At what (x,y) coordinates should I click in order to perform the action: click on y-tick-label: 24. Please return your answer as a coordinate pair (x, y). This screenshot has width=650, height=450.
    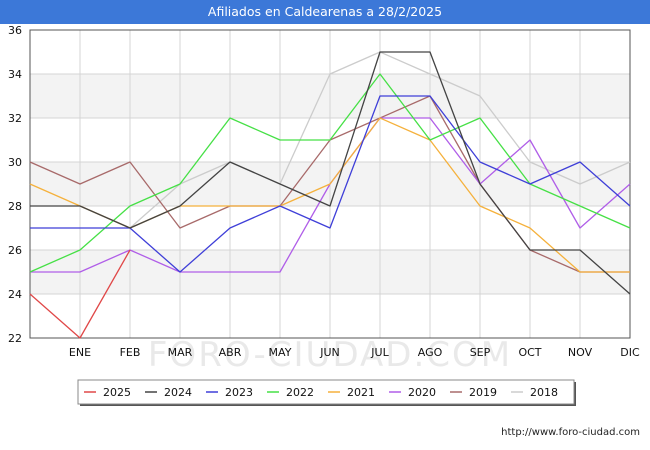
    Looking at the image, I should click on (15, 294).